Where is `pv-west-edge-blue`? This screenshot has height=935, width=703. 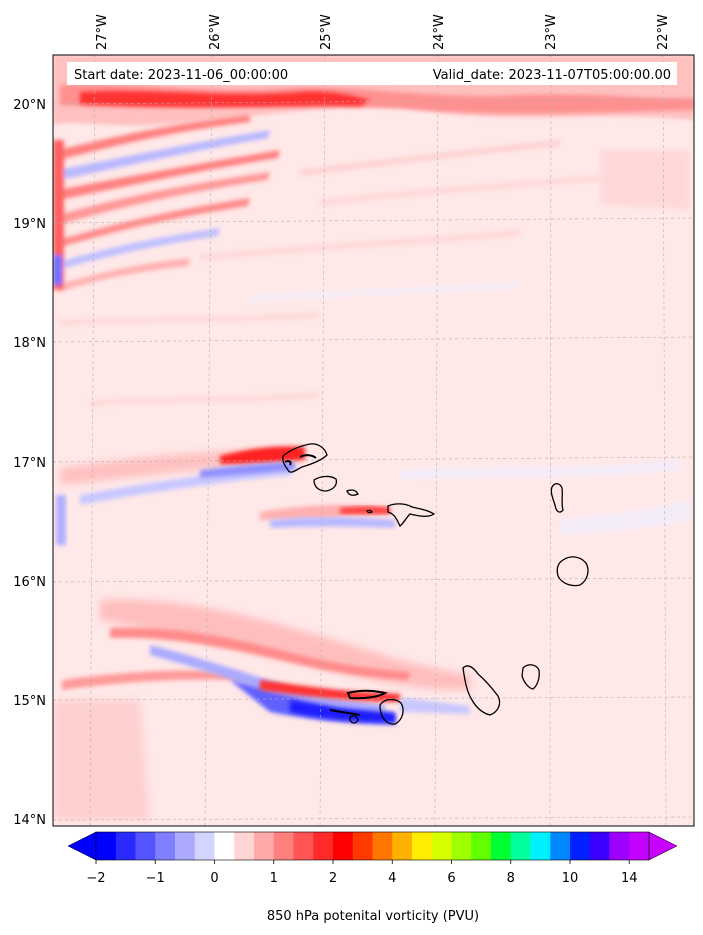
pv-west-edge-blue is located at coordinates (61, 520).